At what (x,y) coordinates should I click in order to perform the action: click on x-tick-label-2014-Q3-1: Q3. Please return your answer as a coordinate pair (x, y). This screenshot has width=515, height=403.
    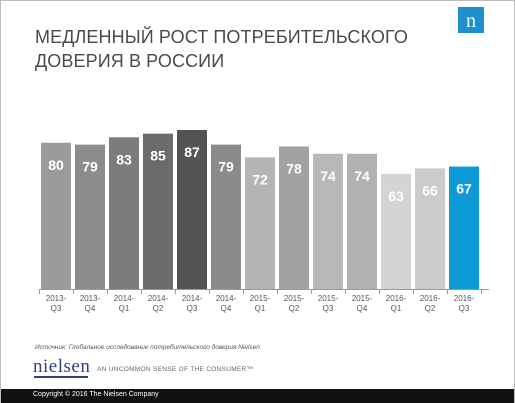
    Looking at the image, I should click on (192, 308).